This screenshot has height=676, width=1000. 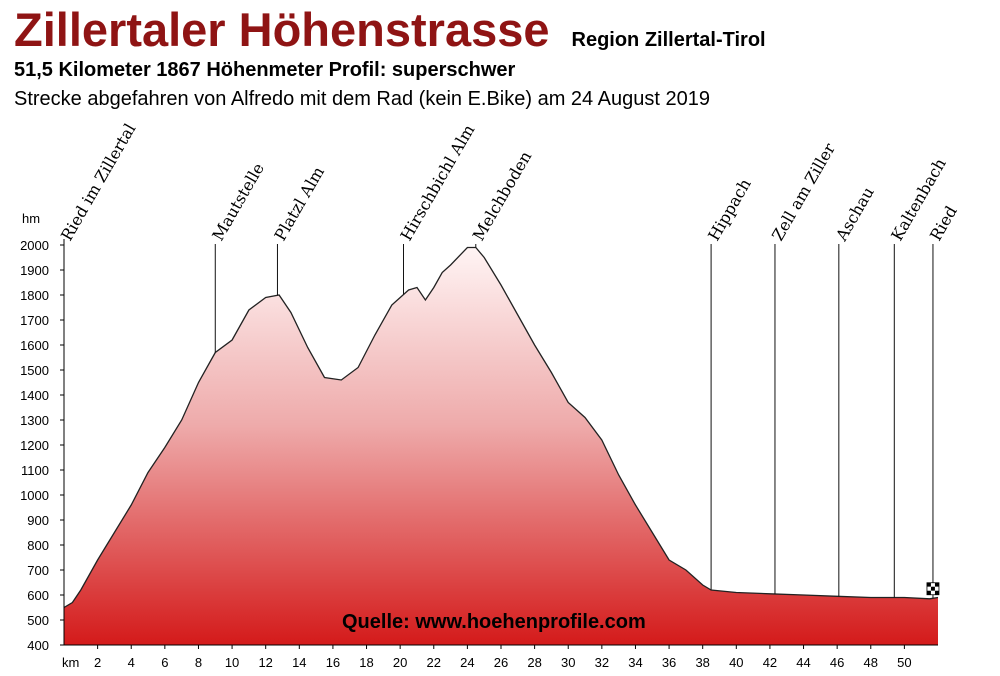 What do you see at coordinates (602, 662) in the screenshot?
I see `x-tick-label: 32` at bounding box center [602, 662].